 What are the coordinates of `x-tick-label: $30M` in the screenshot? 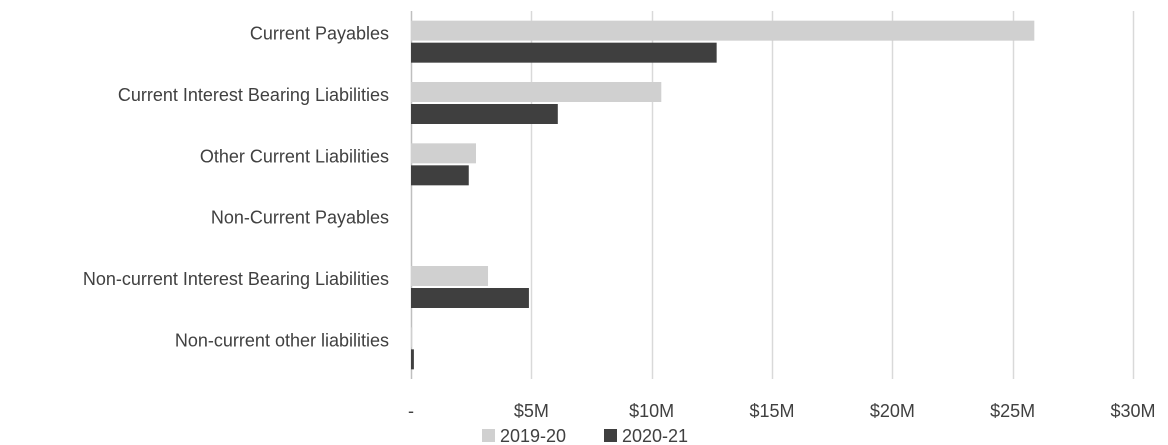 It's located at (1132, 411).